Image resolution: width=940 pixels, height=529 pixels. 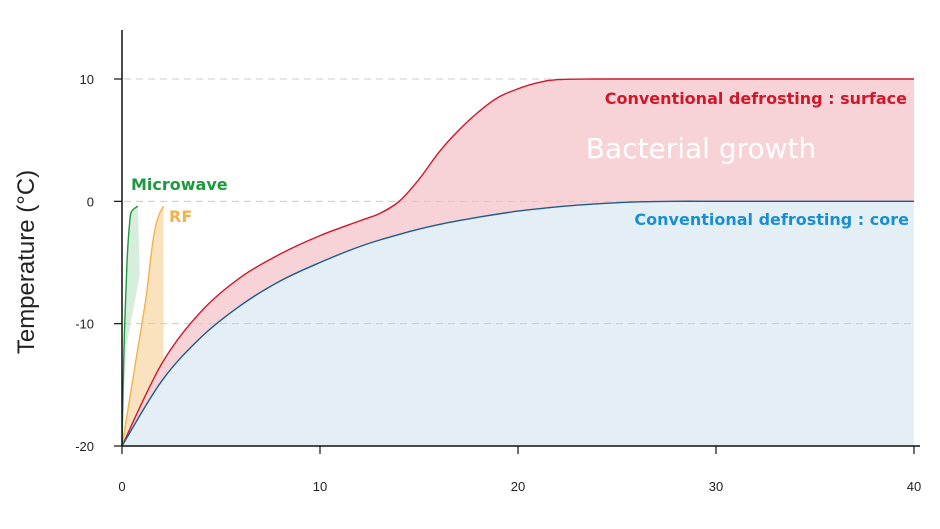 I want to click on microwave-area-fill, so click(x=131, y=326).